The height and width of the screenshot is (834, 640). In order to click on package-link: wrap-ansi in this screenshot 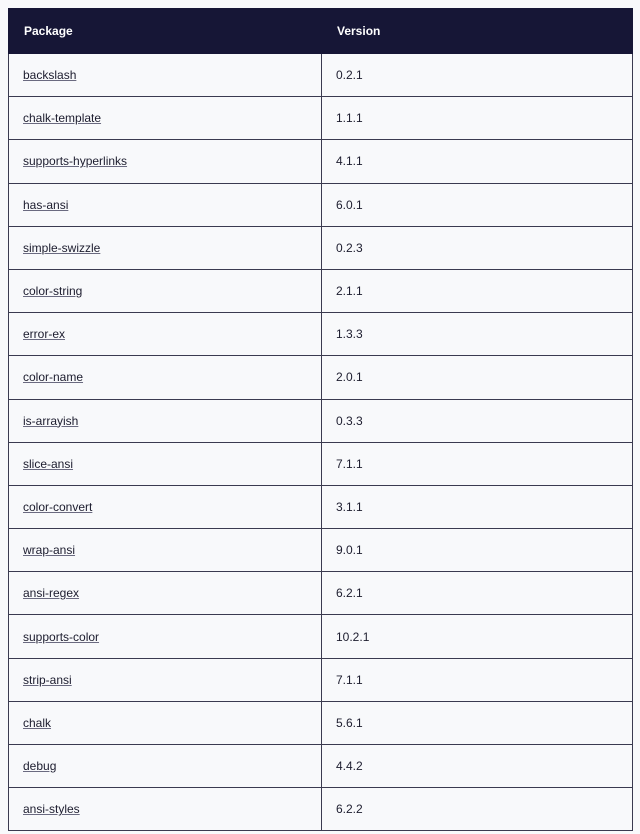, I will do `click(49, 550)`.